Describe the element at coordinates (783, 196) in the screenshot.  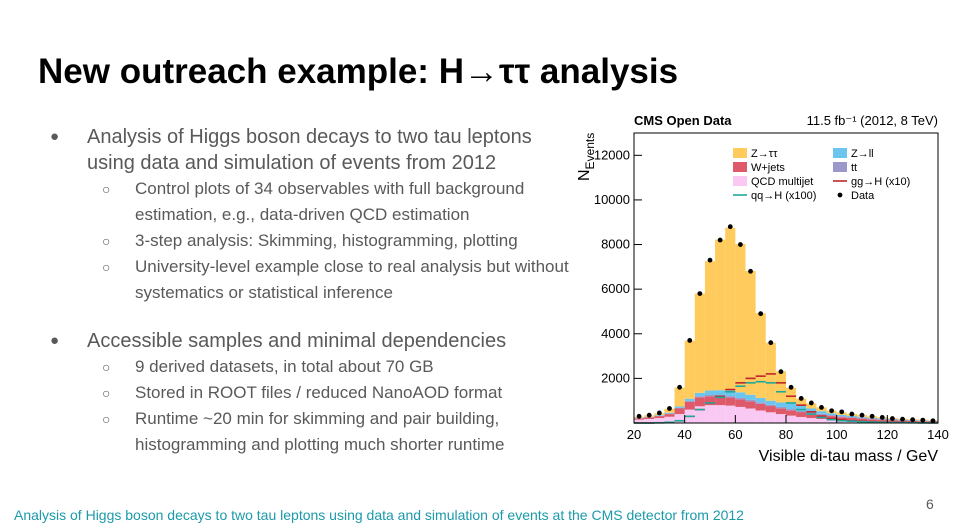
I see `legend-label: qq→H (x100)` at that location.